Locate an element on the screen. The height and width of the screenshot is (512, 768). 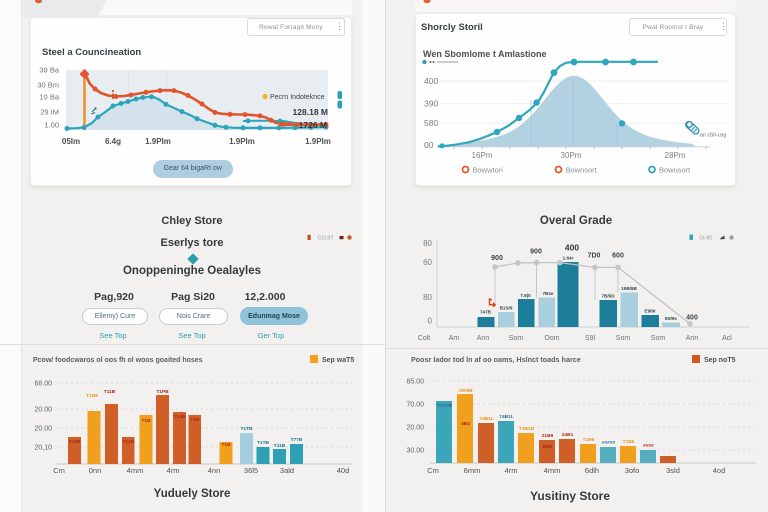
svg-text: E9/9t is located at coordinates (650, 311).